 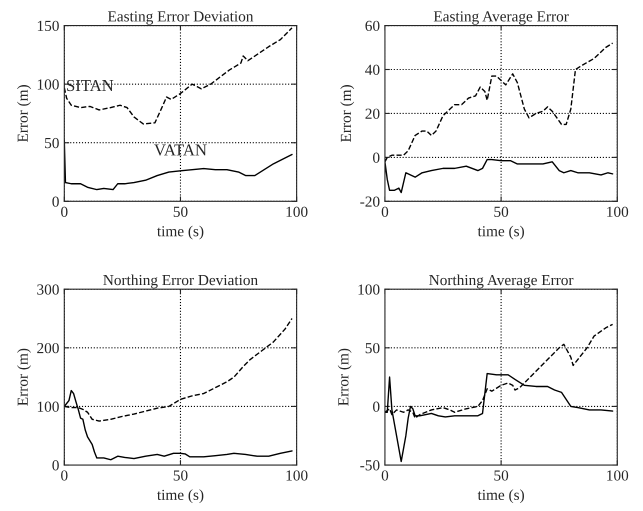 What do you see at coordinates (372, 113) in the screenshot?
I see `y-tick-label: 20` at bounding box center [372, 113].